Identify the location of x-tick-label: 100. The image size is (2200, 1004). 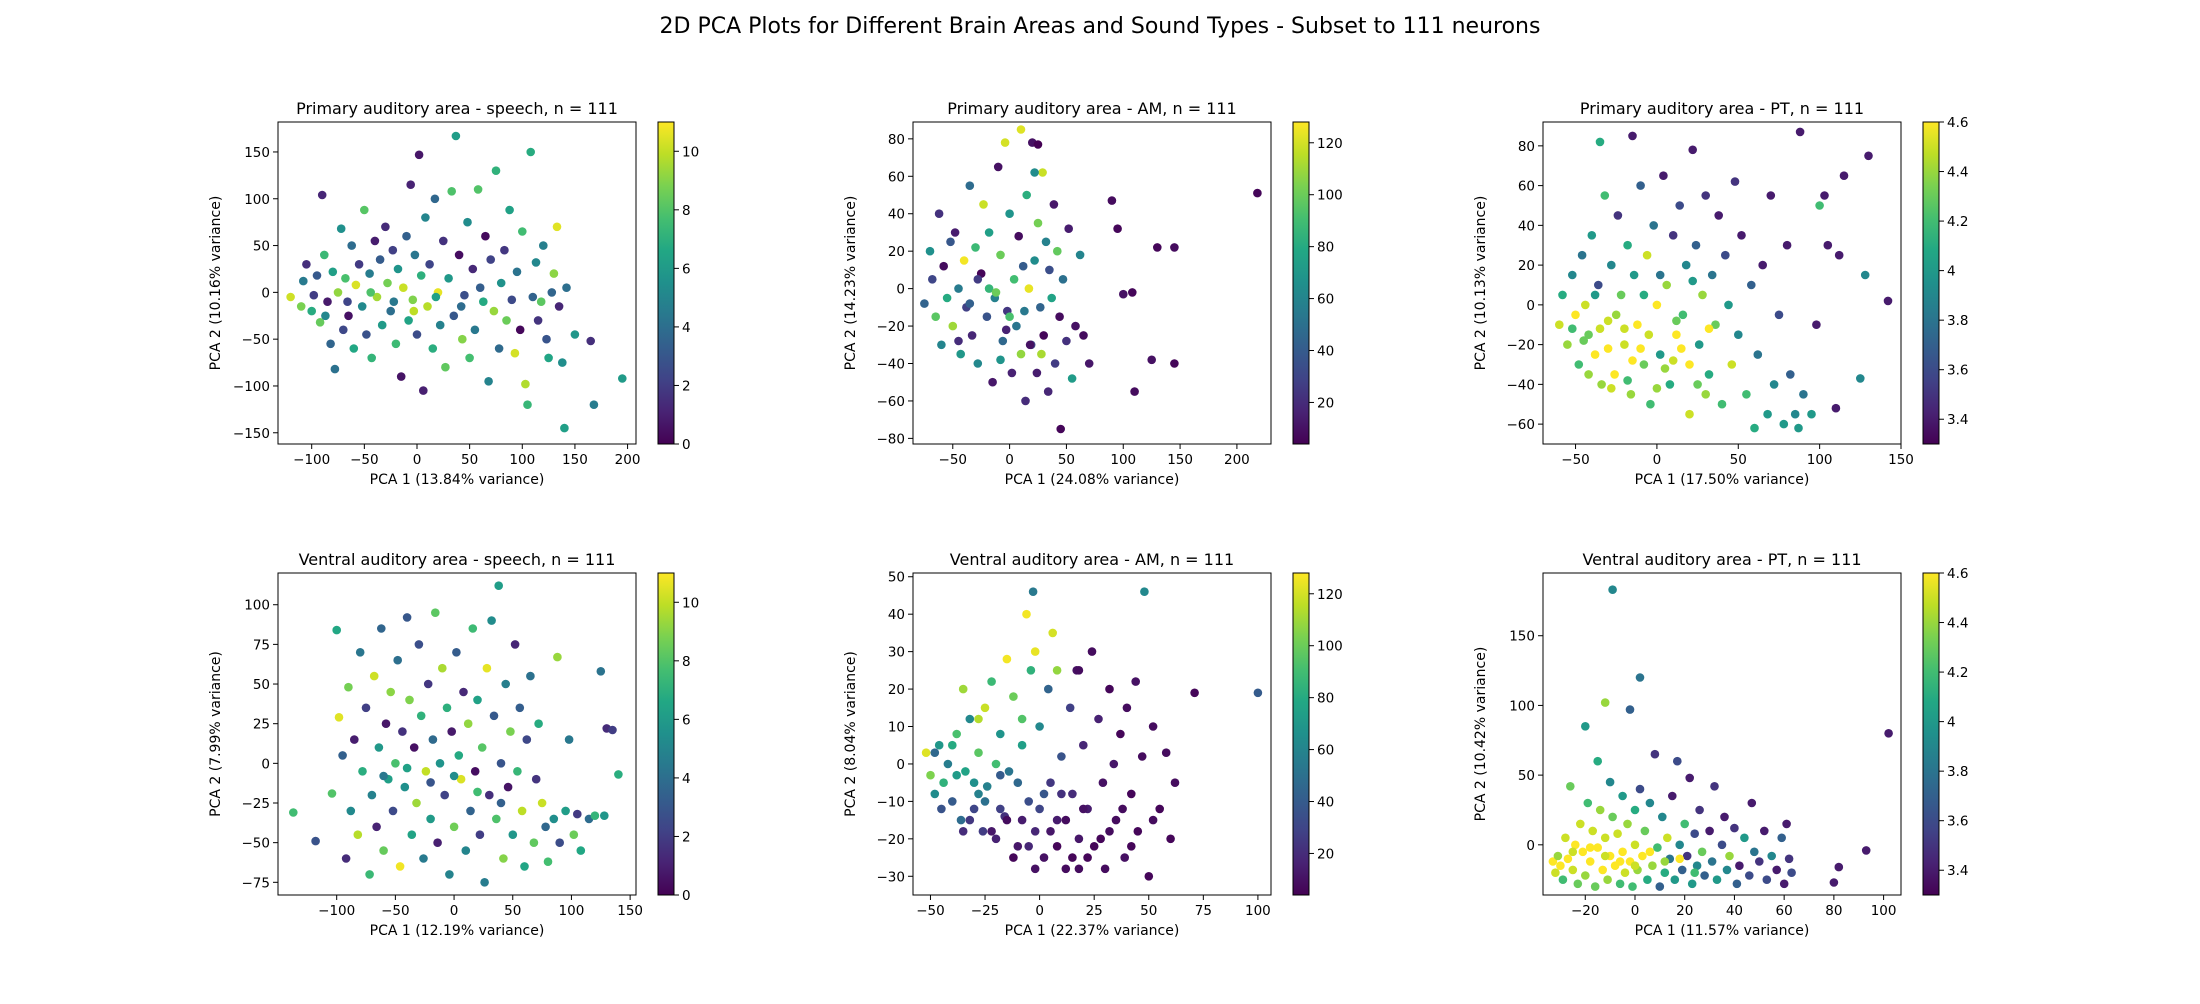
(1884, 911).